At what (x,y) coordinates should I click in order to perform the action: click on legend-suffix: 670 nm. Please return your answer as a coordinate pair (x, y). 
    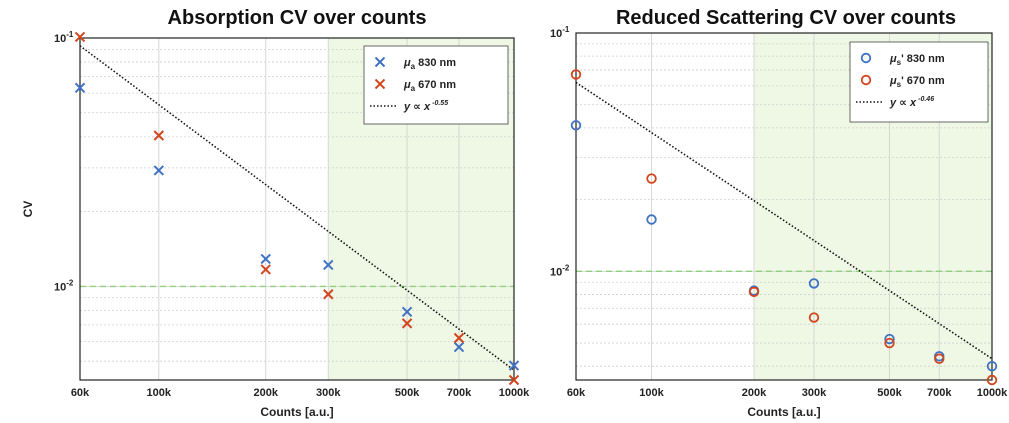
    Looking at the image, I should click on (435, 85).